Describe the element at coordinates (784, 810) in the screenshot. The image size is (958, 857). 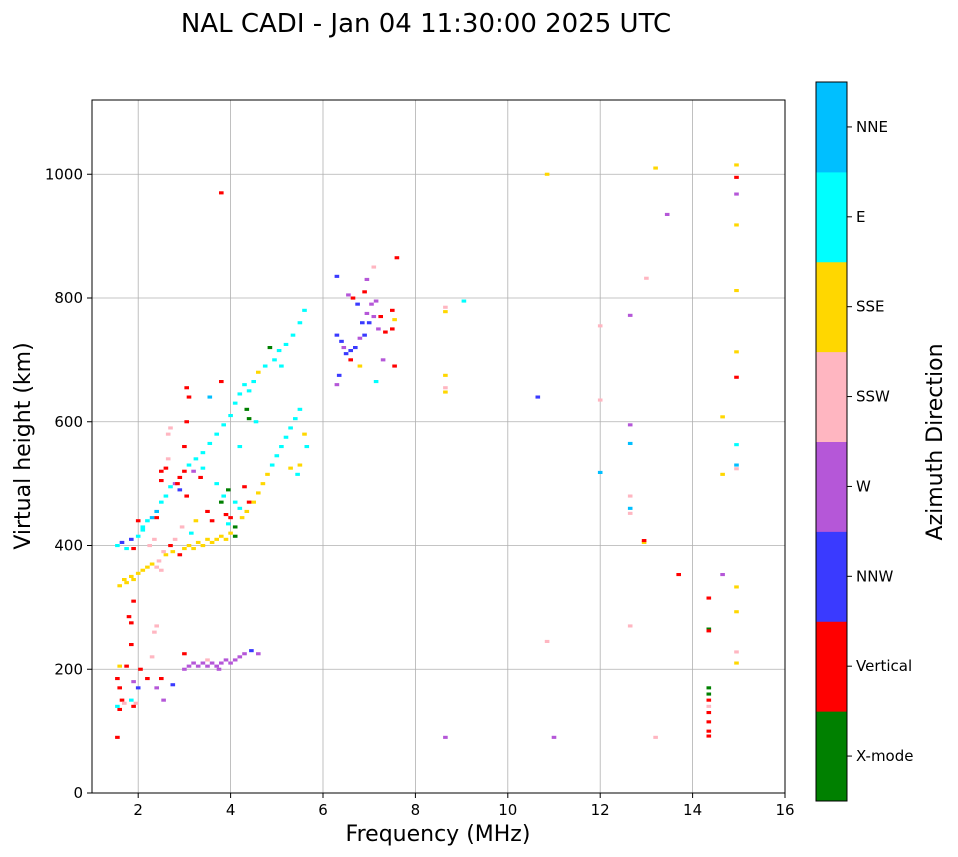
I see `x-tick-label: 16` at that location.